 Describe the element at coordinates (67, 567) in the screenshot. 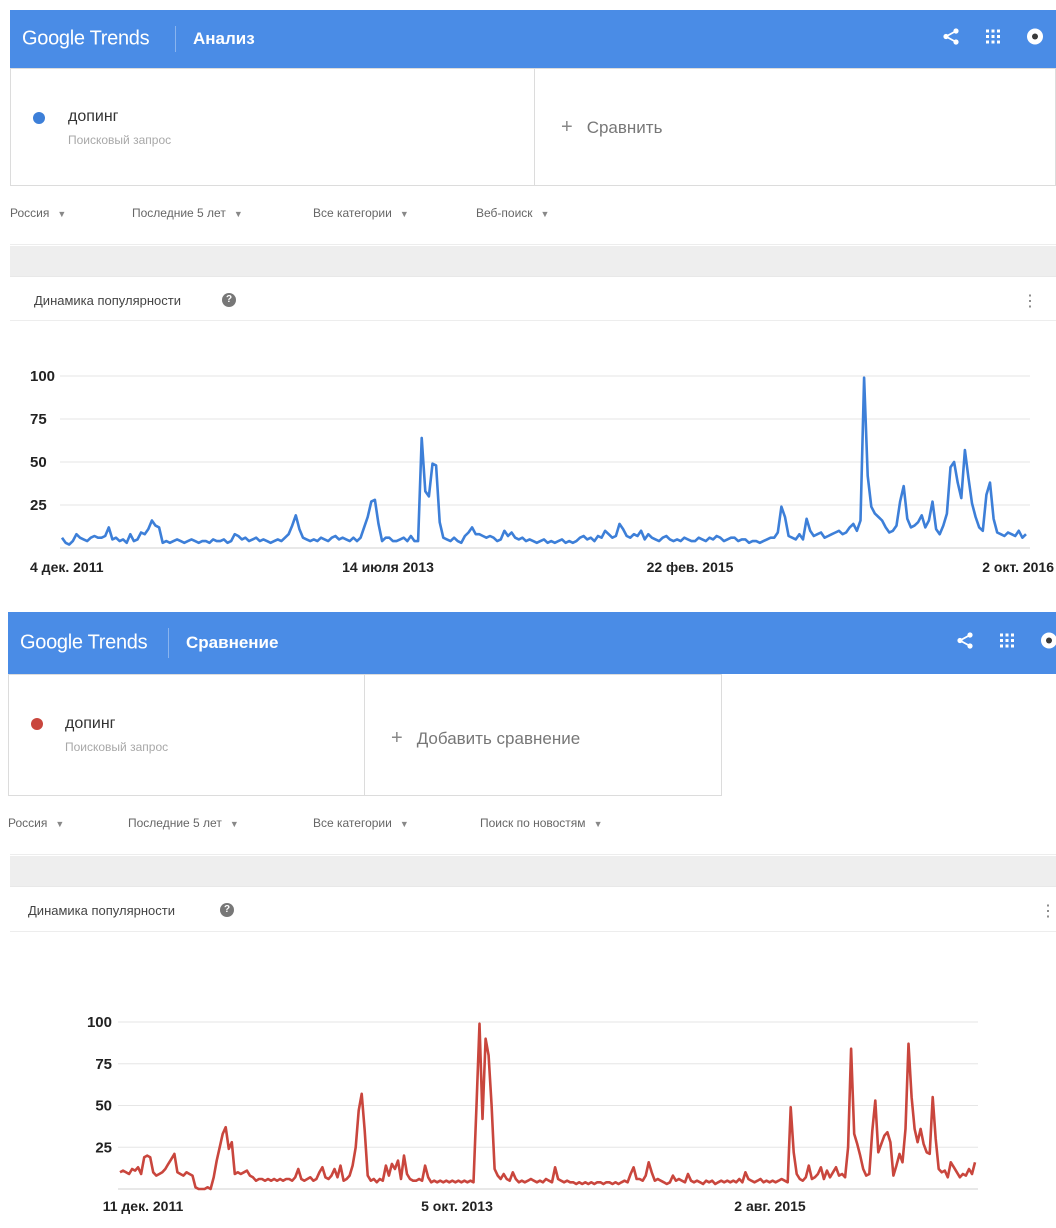

I see `x-tick-label: 4 дек. 2011` at that location.